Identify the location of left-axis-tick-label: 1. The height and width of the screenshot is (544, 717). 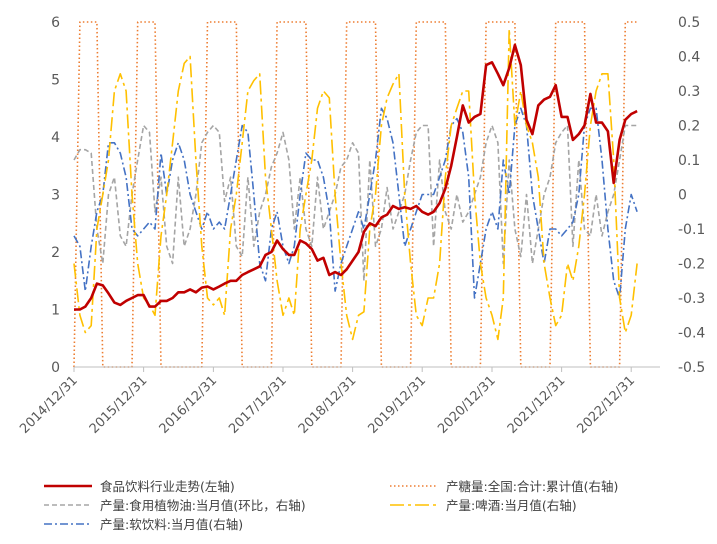
(55, 311).